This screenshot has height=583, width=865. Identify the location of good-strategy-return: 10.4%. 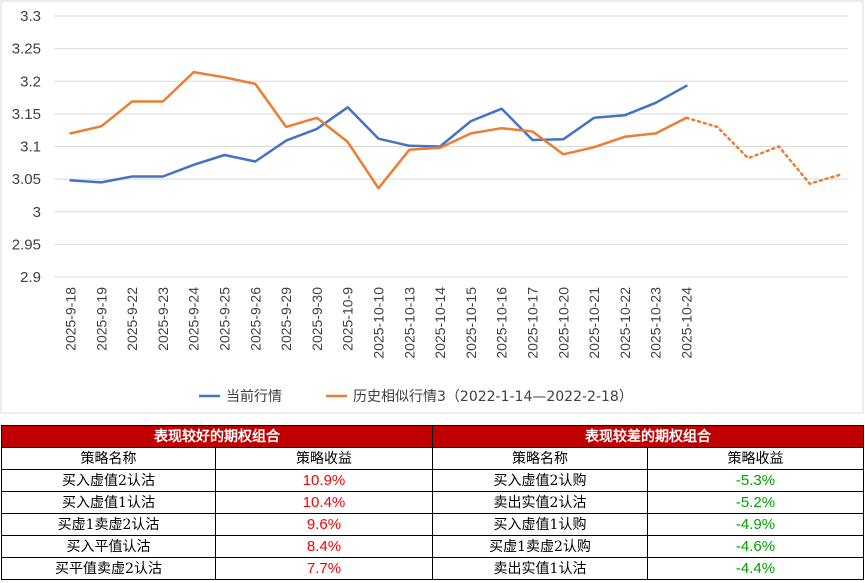
(324, 502).